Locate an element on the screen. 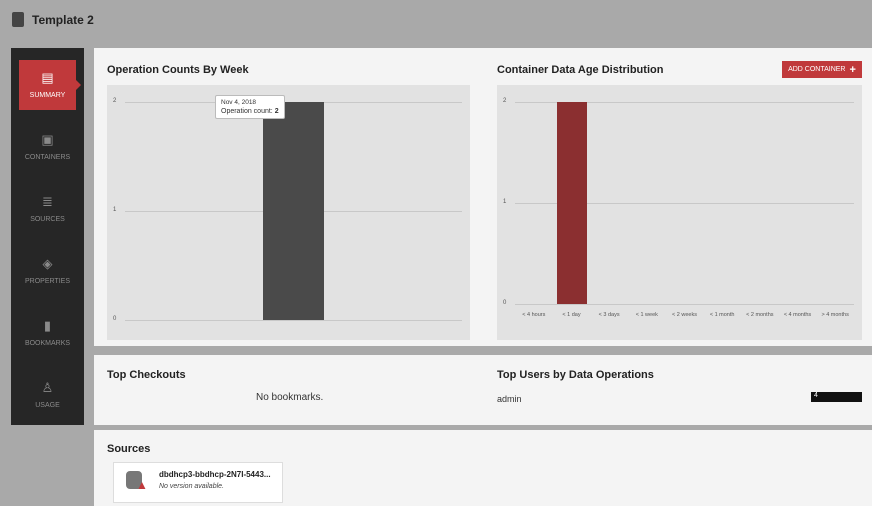 The width and height of the screenshot is (872, 506). nav-label: PROPERTIES is located at coordinates (47, 281).